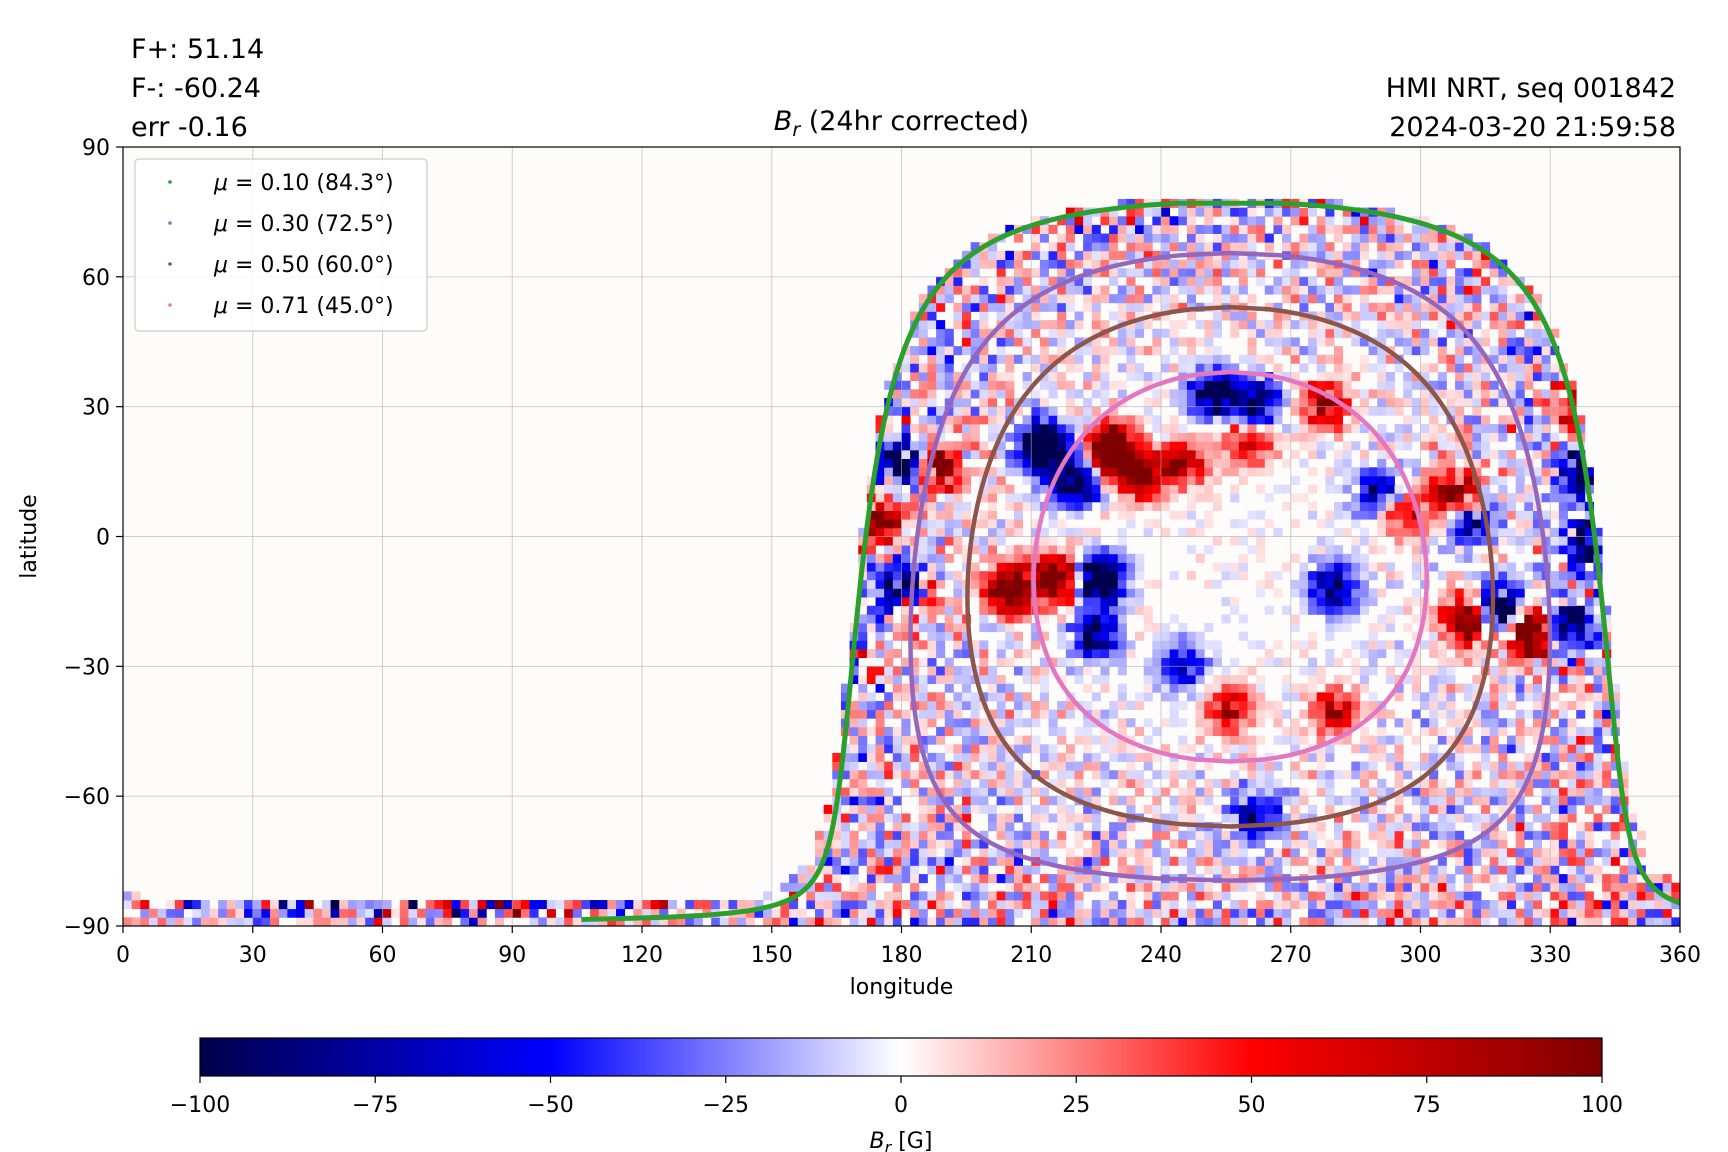 This screenshot has height=1152, width=1728. What do you see at coordinates (902, 987) in the screenshot?
I see `x-axis-label: longitude` at bounding box center [902, 987].